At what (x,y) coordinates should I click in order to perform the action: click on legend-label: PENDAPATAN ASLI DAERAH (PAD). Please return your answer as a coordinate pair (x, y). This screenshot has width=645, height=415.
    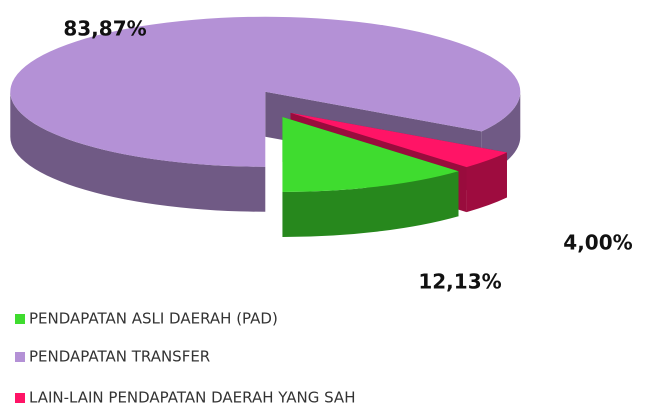
    Looking at the image, I should click on (153, 319).